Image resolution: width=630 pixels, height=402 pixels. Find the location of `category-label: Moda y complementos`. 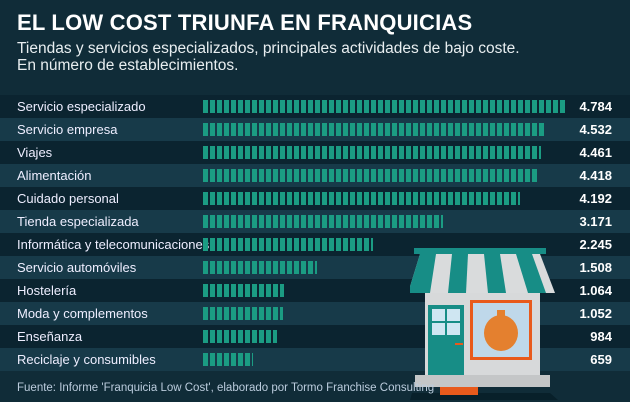

category-label: Moda y complementos is located at coordinates (82, 313).